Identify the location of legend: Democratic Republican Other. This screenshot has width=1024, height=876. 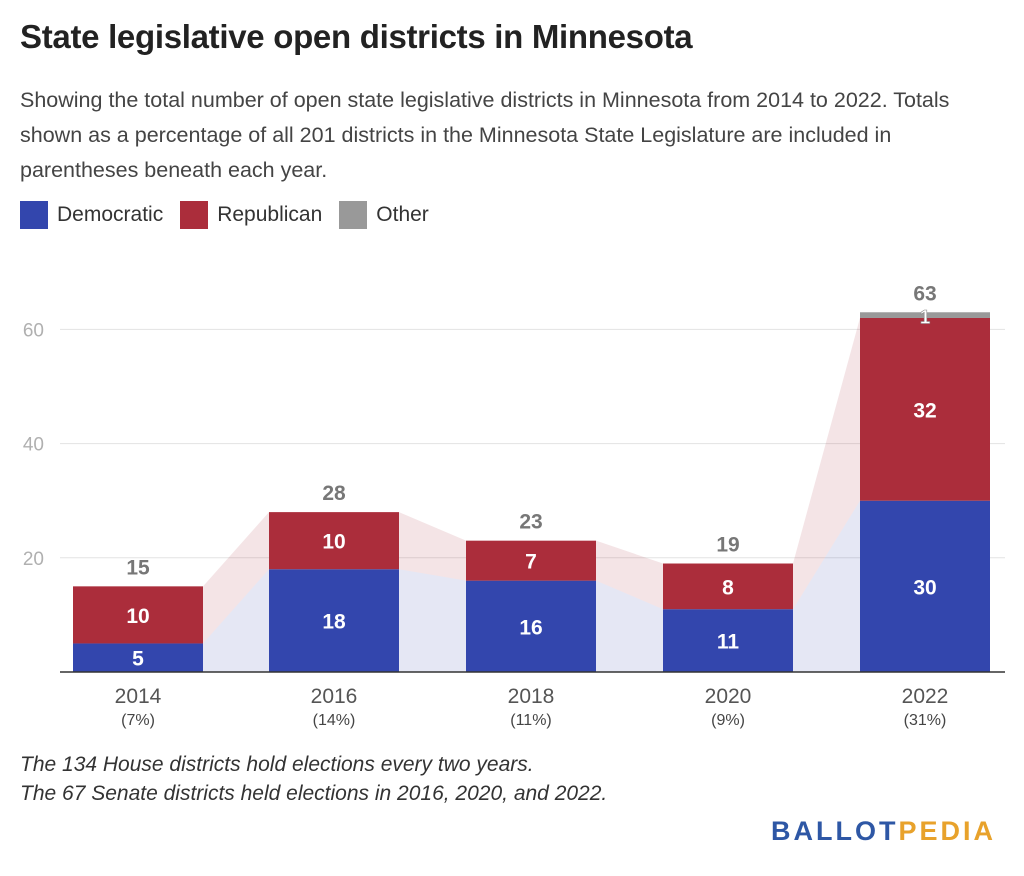
(233, 215).